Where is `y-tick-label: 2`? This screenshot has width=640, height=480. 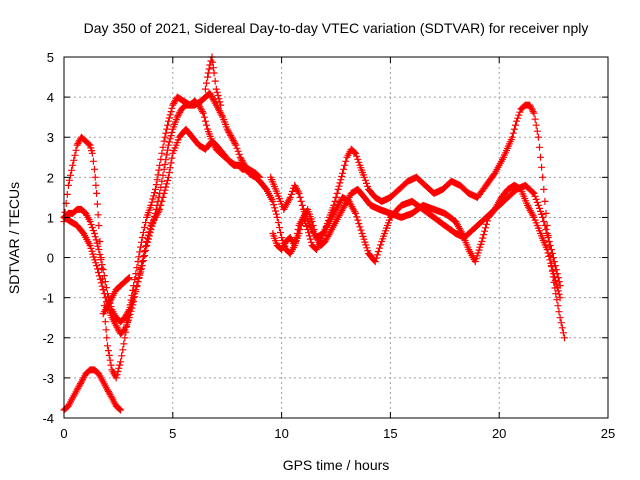
y-tick-label: 2 is located at coordinates (50, 177).